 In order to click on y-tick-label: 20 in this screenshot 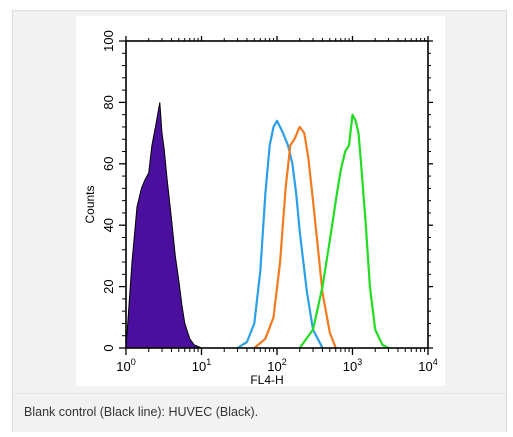, I will do `click(108, 286)`.